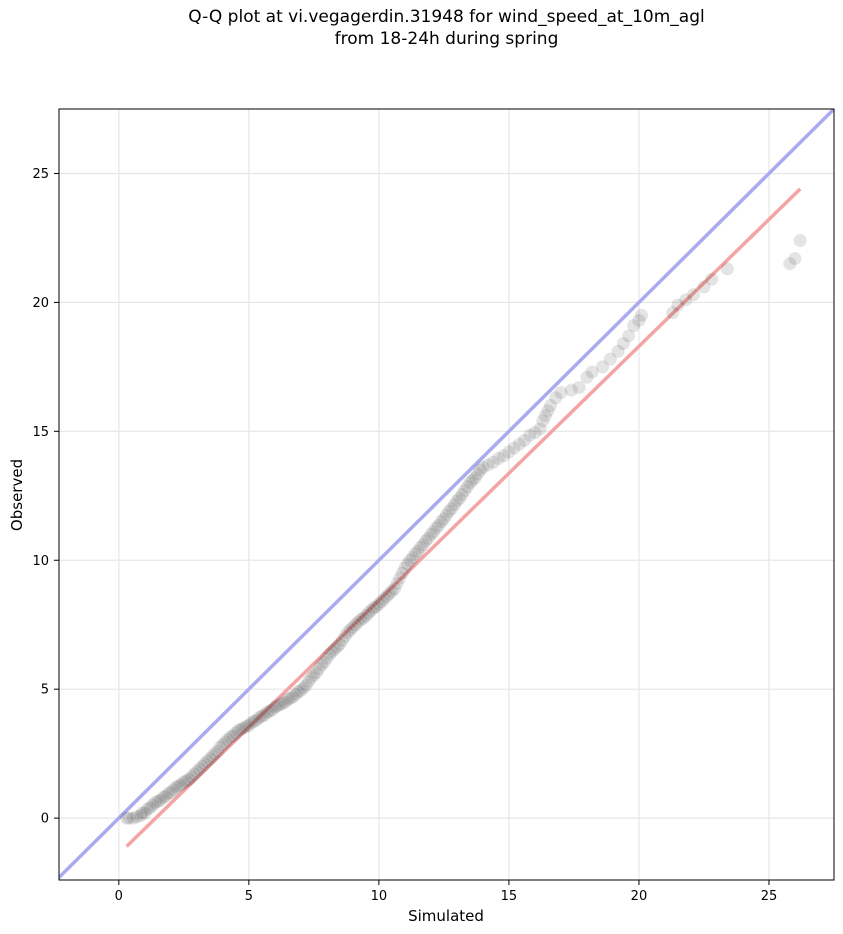 This screenshot has width=843, height=934. Describe the element at coordinates (17, 495) in the screenshot. I see `y-axis-label: Observed` at that location.